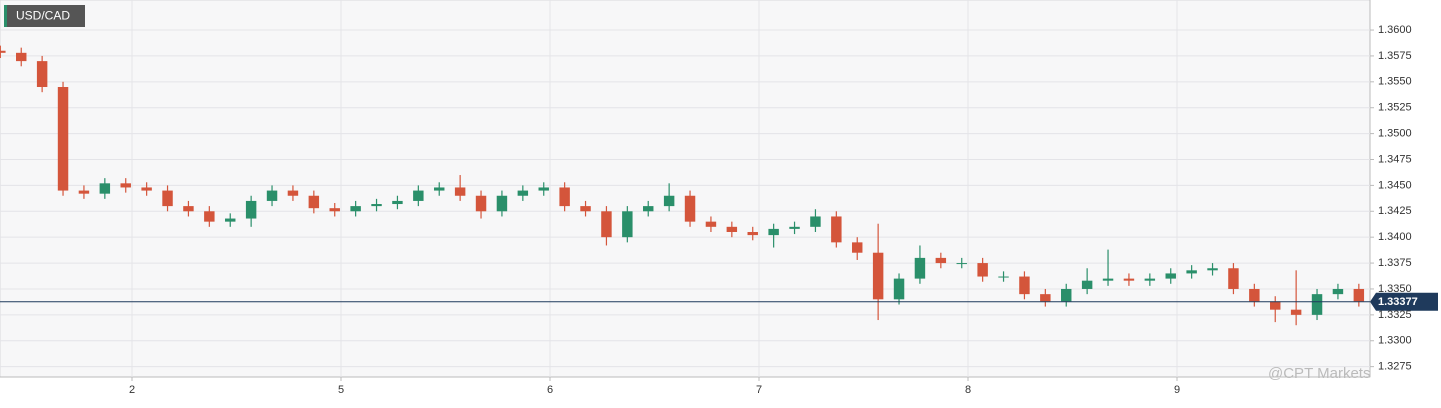 The image size is (1441, 408). Describe the element at coordinates (1395, 56) in the screenshot. I see `y-tick-label: 1.3575` at that location.